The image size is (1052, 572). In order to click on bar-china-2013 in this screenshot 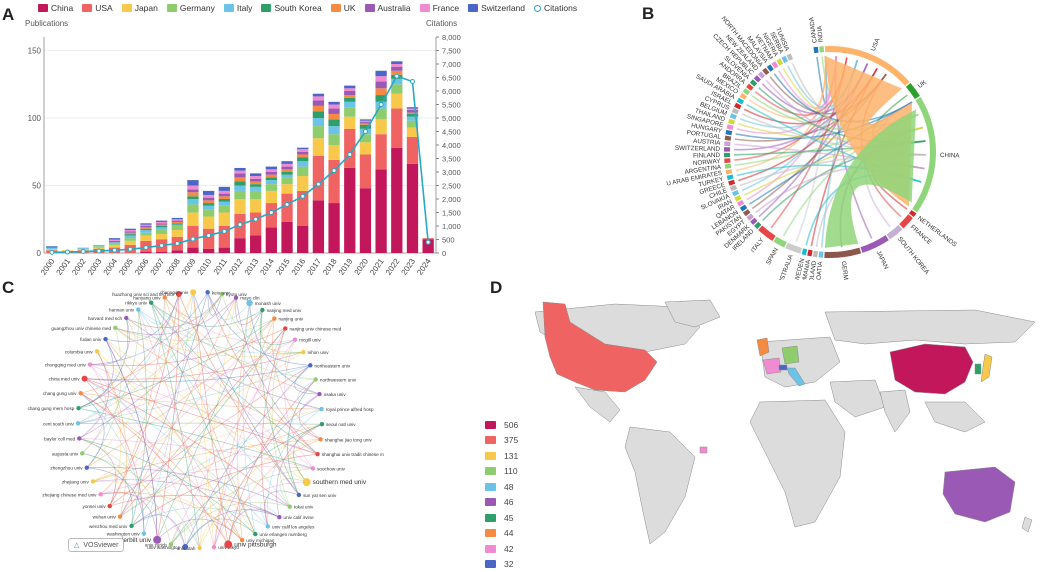, I will do `click(255, 244)`.